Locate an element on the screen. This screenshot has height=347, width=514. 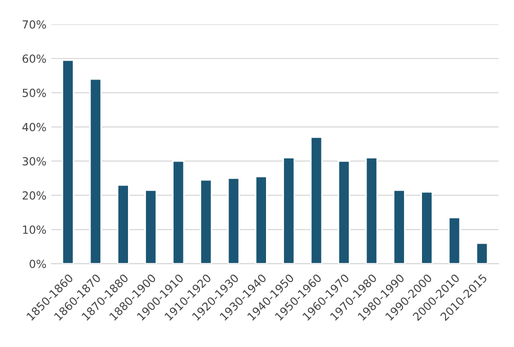
y-tick-label: 20% is located at coordinates (34, 195).